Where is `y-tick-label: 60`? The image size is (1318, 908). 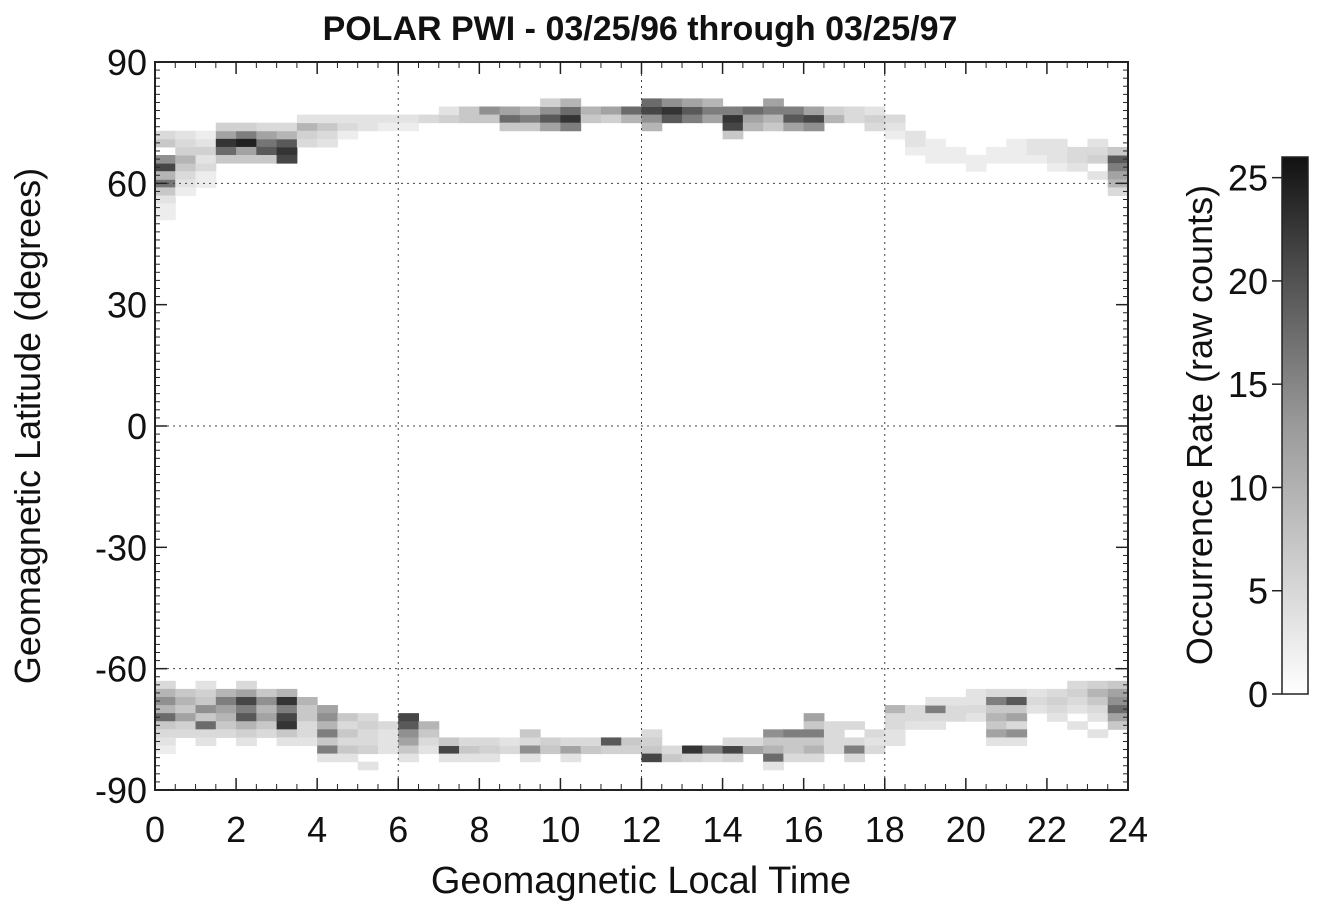 y-tick-label: 60 is located at coordinates (127, 183).